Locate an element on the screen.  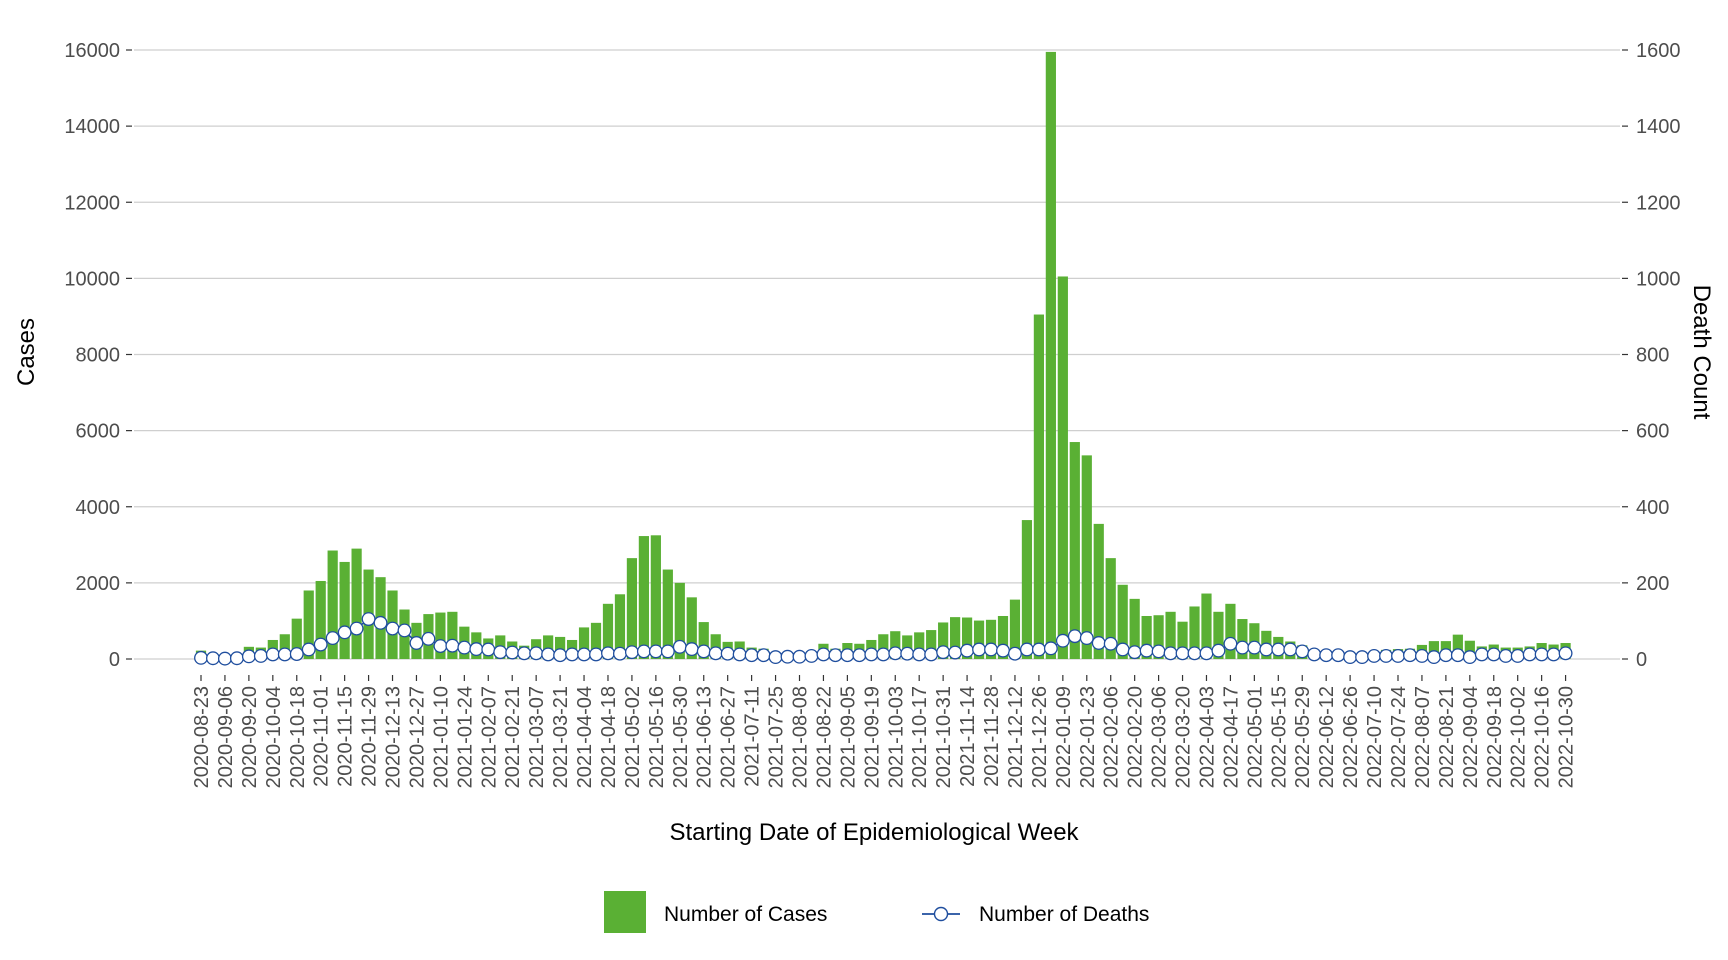
x-tick-label: 2022-10-16 is located at coordinates (1543, 737).